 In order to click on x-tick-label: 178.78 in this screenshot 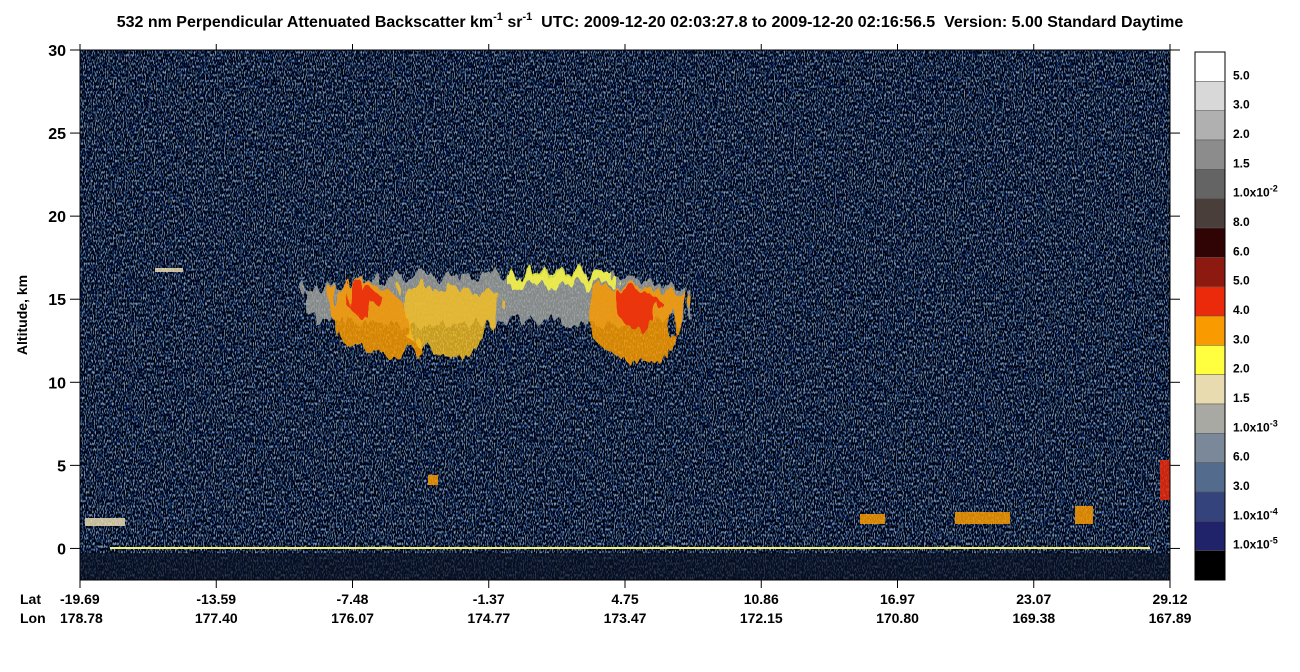, I will do `click(81, 618)`.